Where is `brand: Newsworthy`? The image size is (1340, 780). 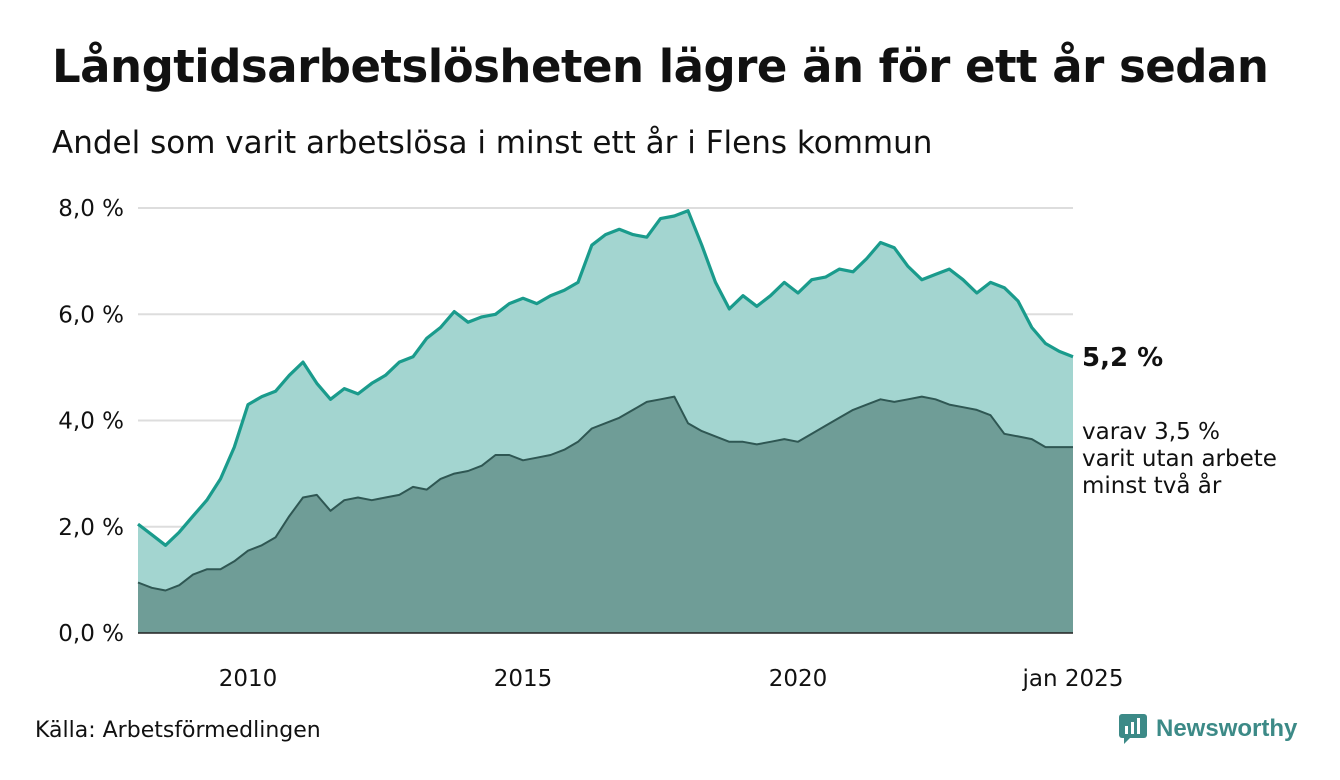 brand: Newsworthy is located at coordinates (1207, 729).